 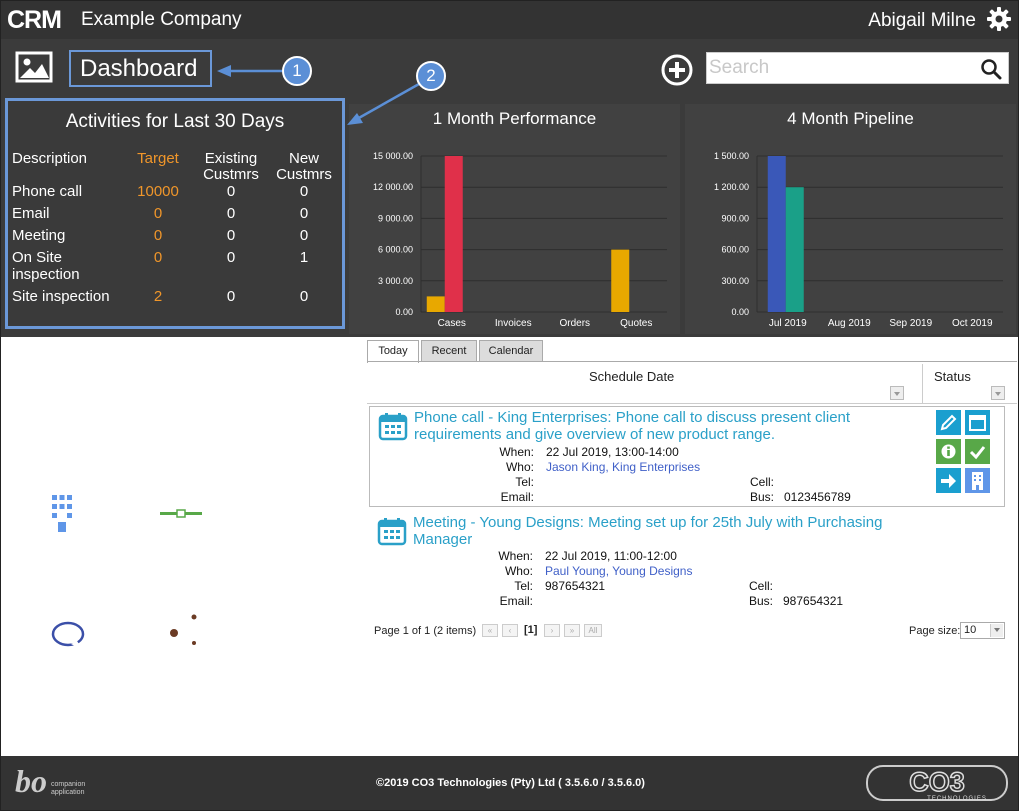 I want to click on activity-target: 0, so click(x=158, y=213).